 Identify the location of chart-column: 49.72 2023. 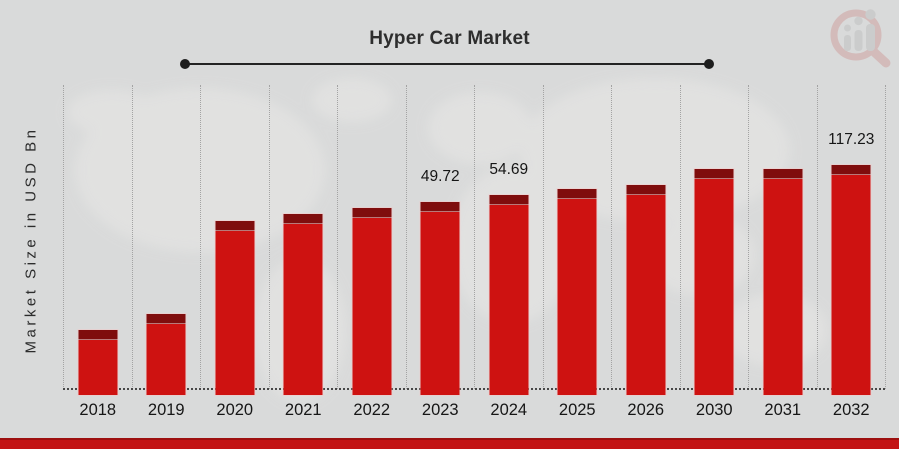
(440, 252).